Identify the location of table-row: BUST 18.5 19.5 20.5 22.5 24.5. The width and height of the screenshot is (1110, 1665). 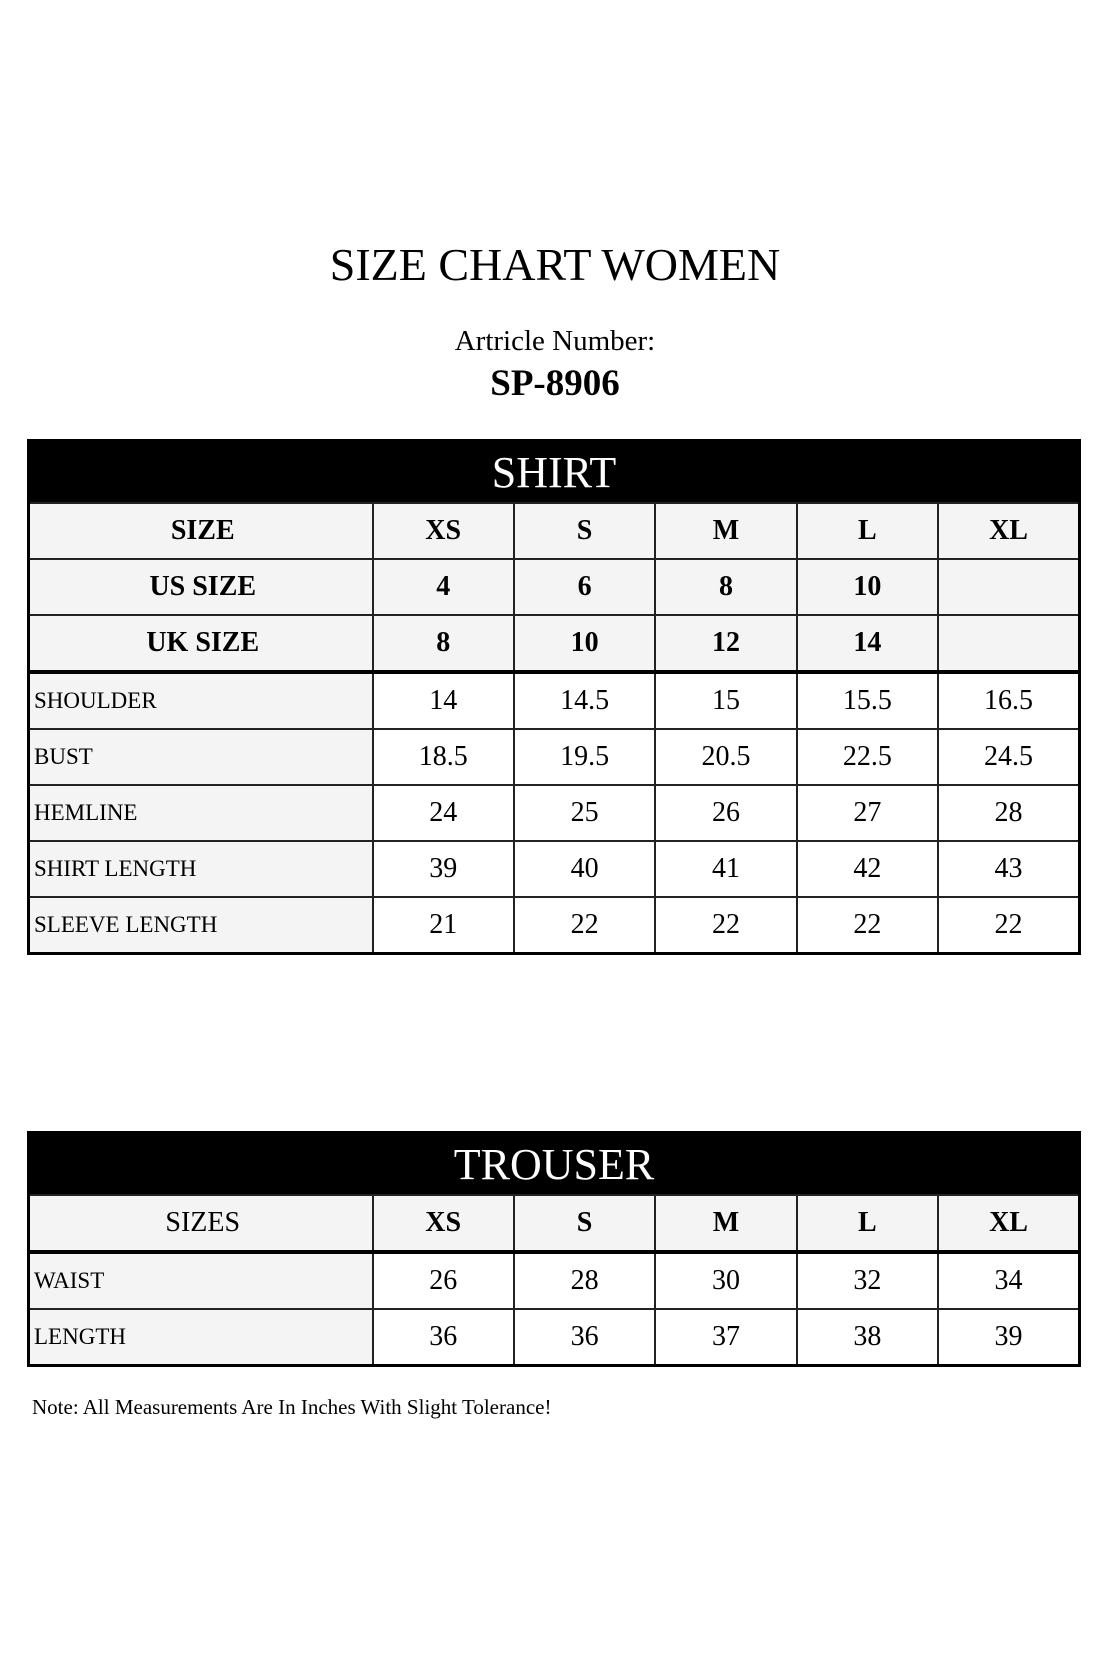
(554, 757).